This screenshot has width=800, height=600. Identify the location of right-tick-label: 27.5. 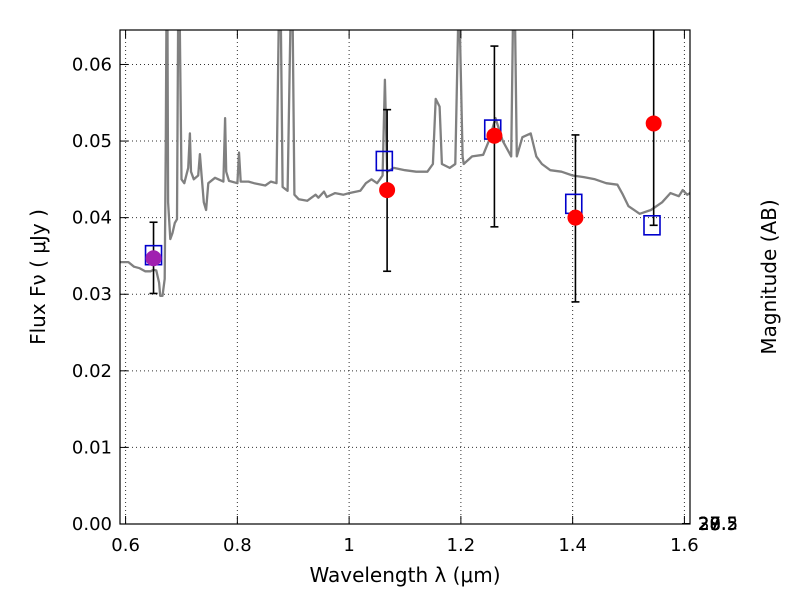
(718, 524).